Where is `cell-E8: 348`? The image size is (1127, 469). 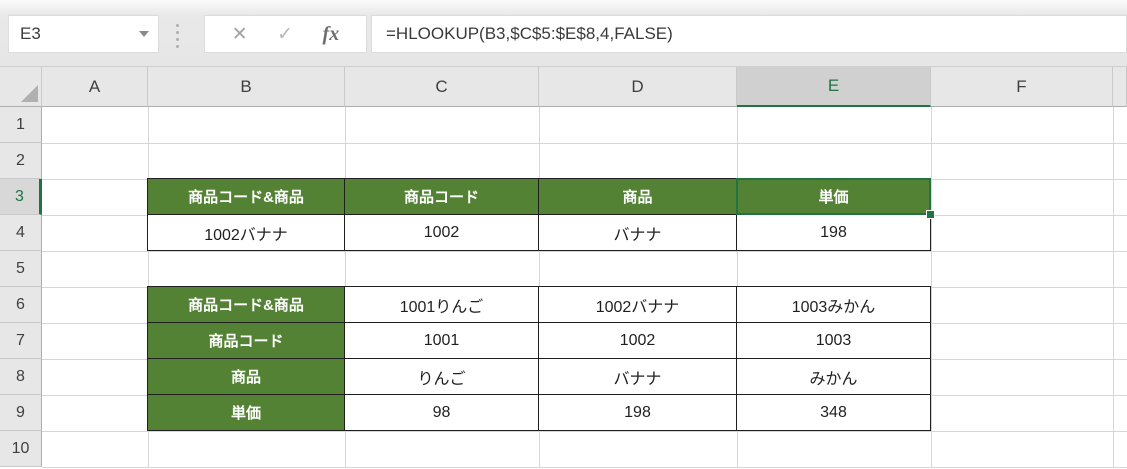 cell-E8: 348 is located at coordinates (834, 413).